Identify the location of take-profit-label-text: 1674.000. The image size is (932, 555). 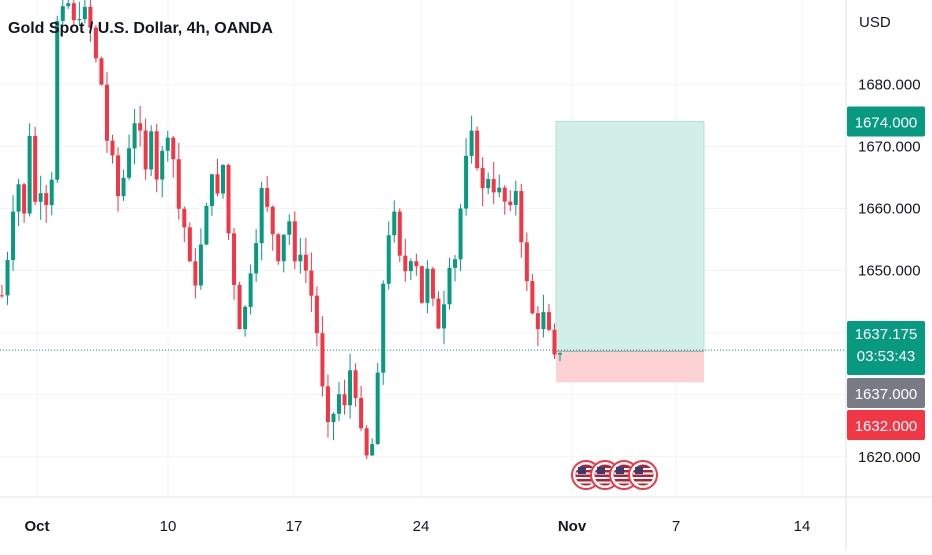
(886, 123).